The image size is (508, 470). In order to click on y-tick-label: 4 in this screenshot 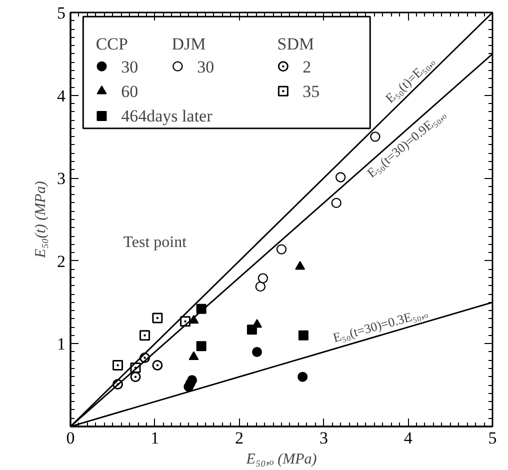, I will do `click(61, 96)`.